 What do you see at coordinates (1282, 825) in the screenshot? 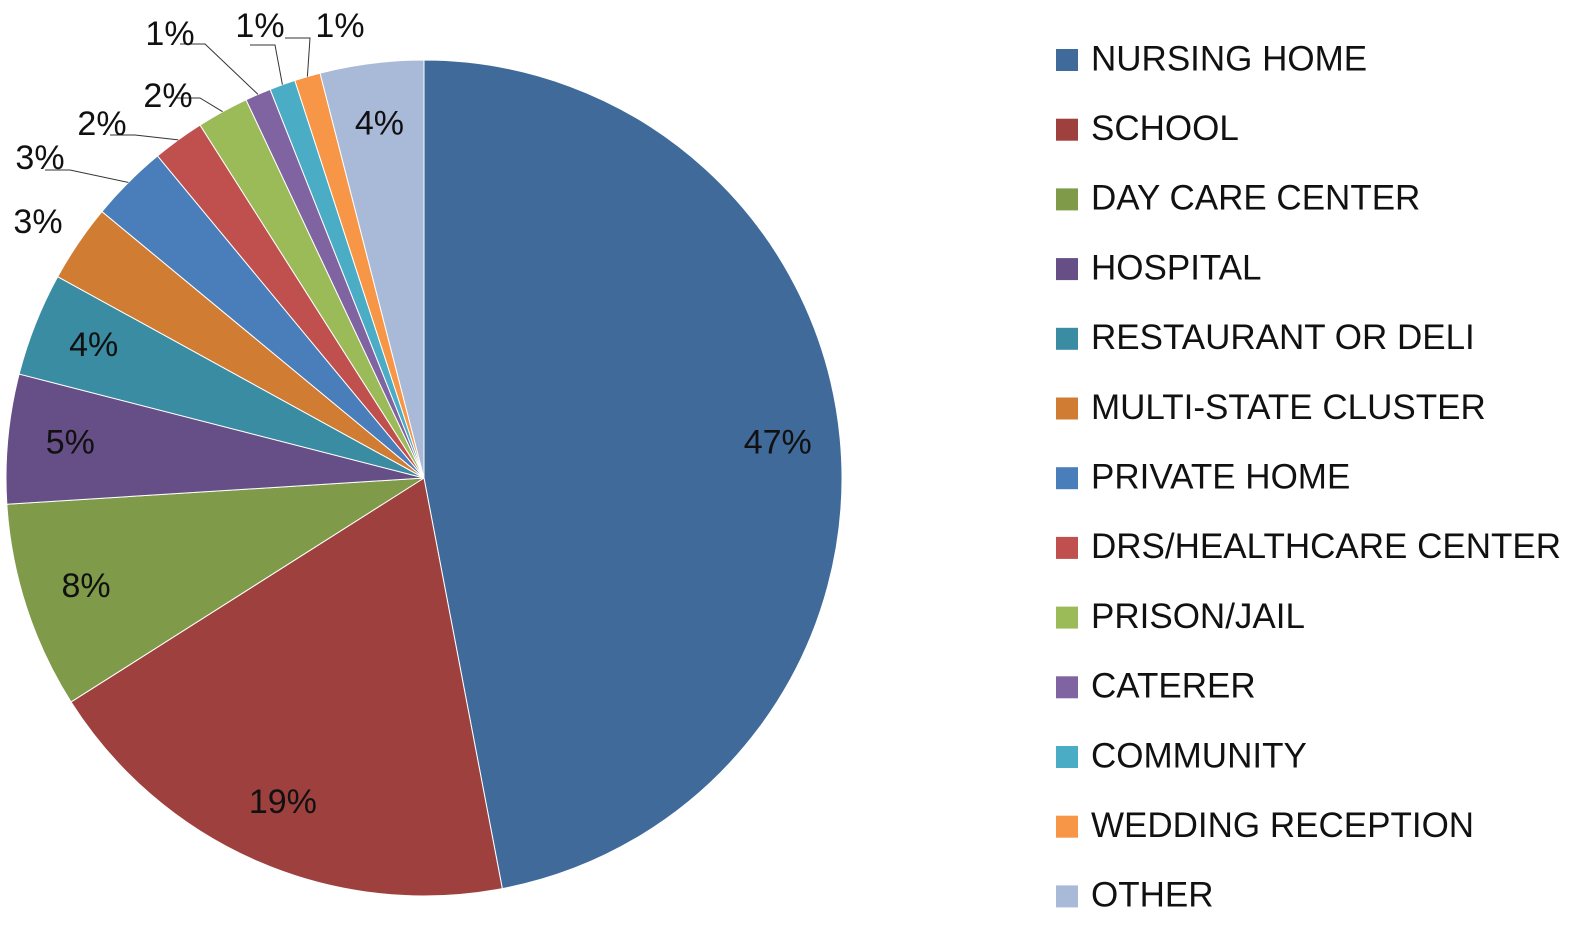
I see `legend-label: WEDDING RECEPTION` at bounding box center [1282, 825].